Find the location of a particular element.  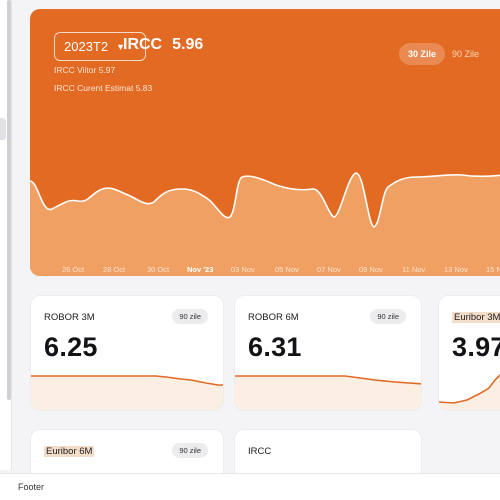

period-select: 2023T2 ▼ is located at coordinates (100, 46).